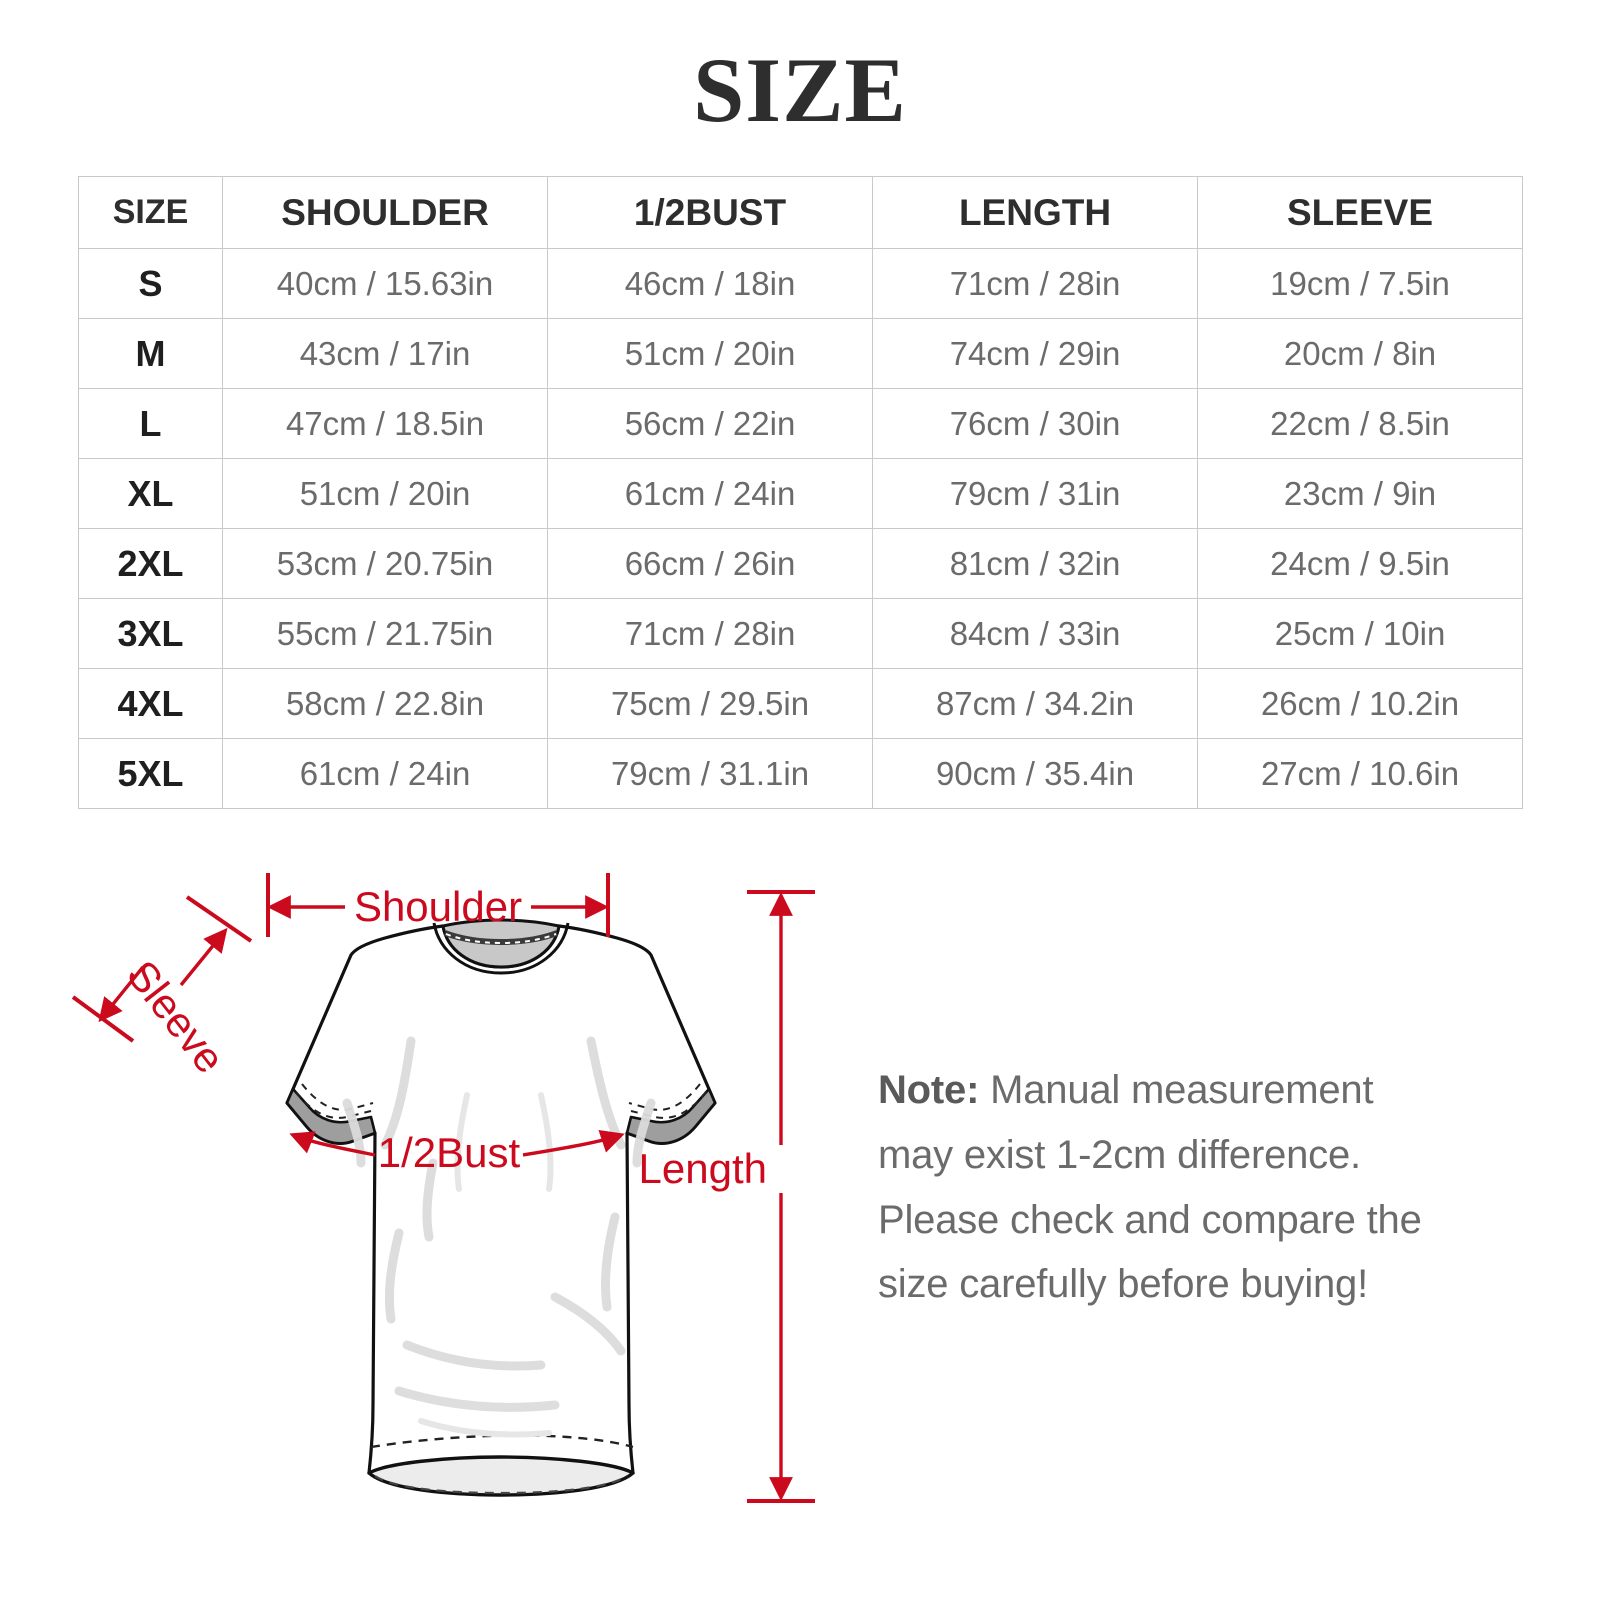 The image size is (1600, 1600). What do you see at coordinates (710, 703) in the screenshot?
I see `cell-bust: 75cm / 29.5in` at bounding box center [710, 703].